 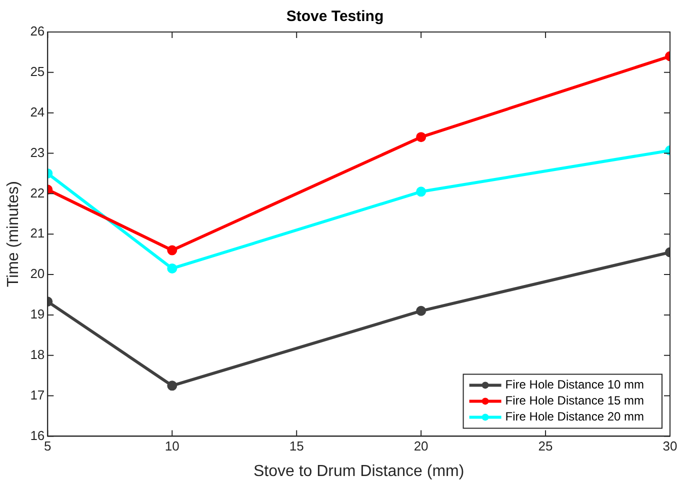 I want to click on legend-label: Fire Hole Distance 15 mm, so click(x=574, y=401).